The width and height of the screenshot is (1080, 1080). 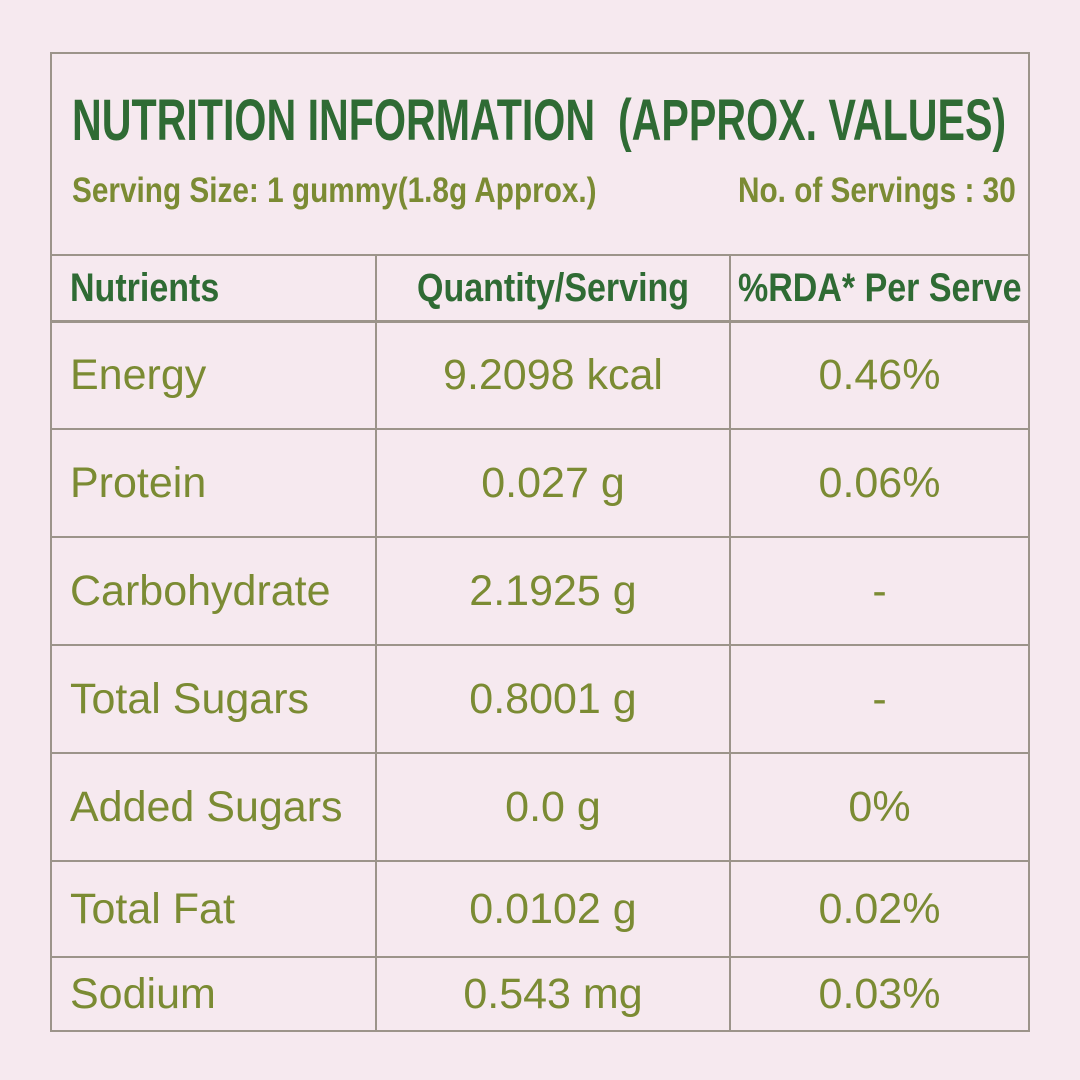 I want to click on quantity-cell: 2.1925 g, so click(x=552, y=591).